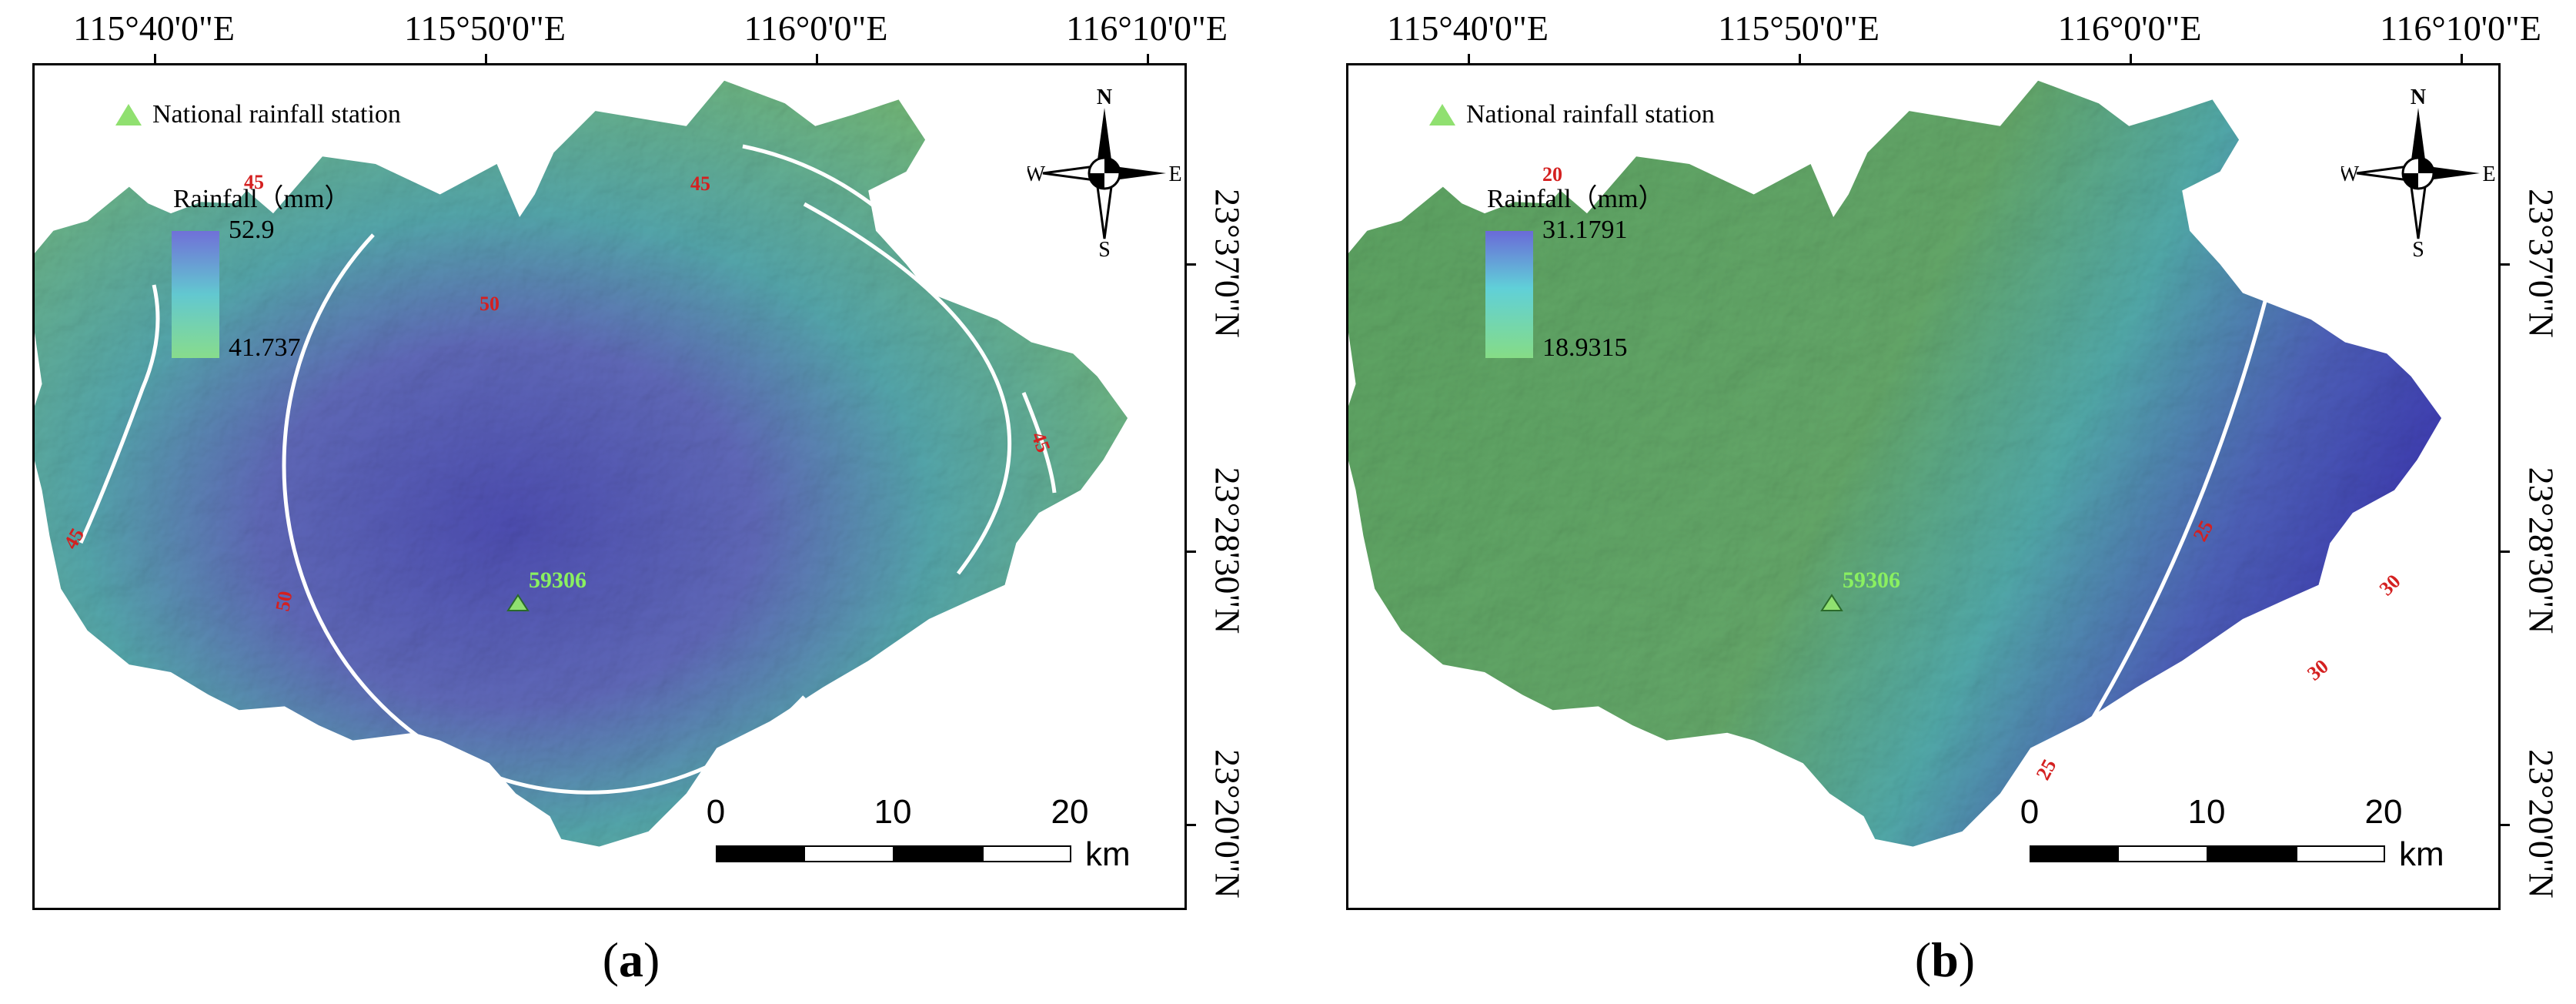 The width and height of the screenshot is (2576, 1004). Describe the element at coordinates (1945, 959) in the screenshot. I see `panel-caption: (b)` at that location.